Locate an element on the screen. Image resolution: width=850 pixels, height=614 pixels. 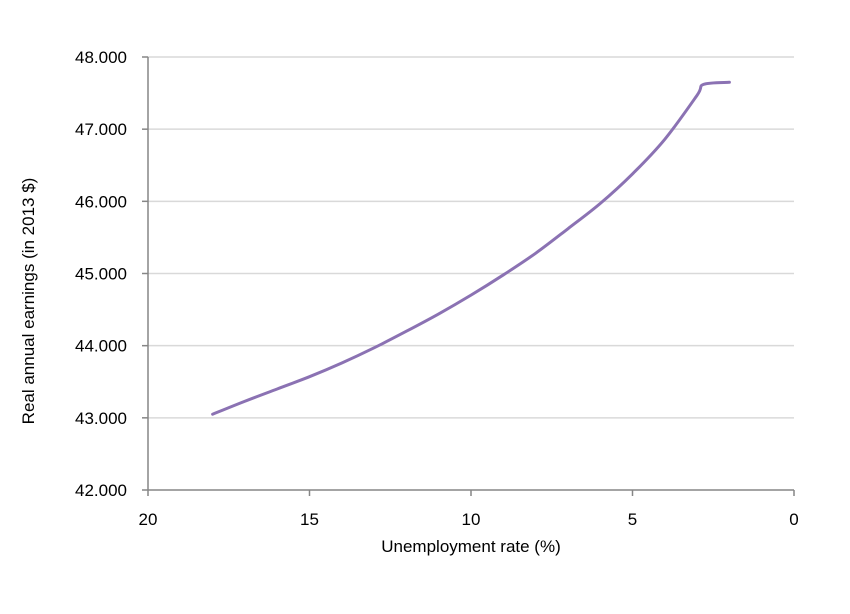
x-tick-label-1: 15 is located at coordinates (309, 519).